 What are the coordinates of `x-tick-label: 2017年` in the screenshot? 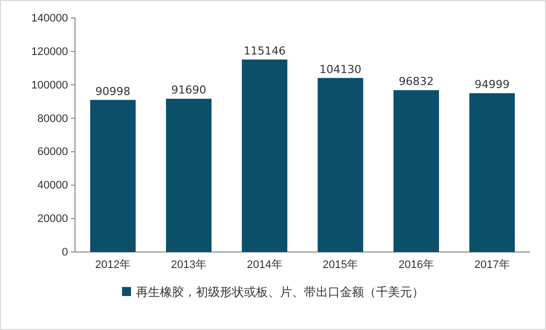 It's located at (492, 264).